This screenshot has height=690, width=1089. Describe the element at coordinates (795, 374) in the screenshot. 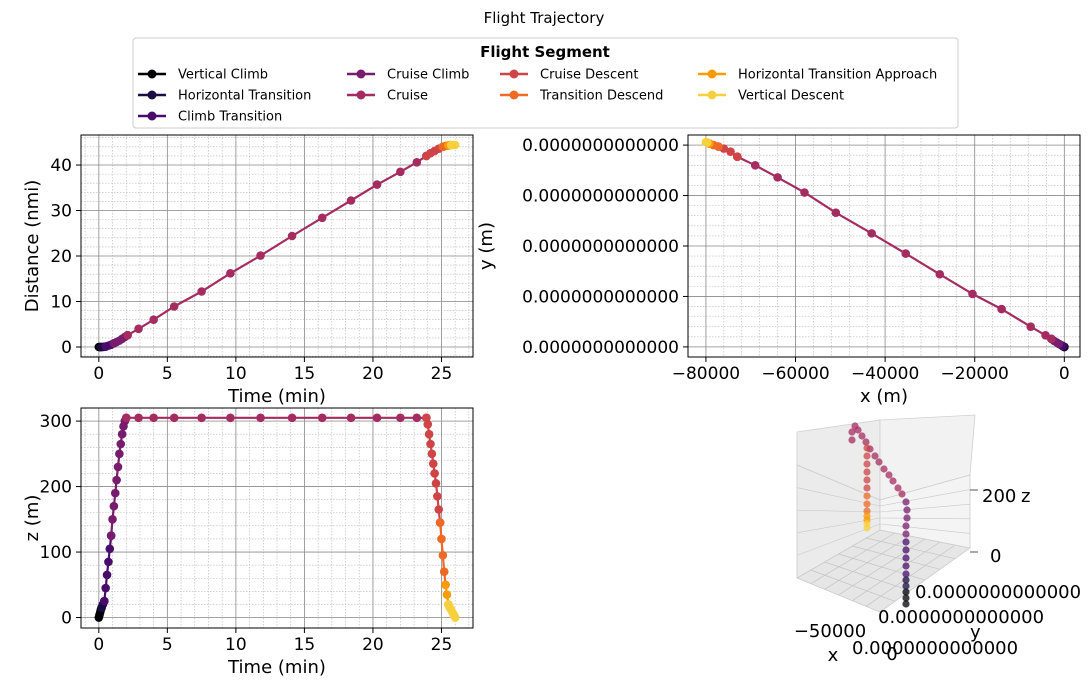

I see `x-tick-label: −60000` at that location.